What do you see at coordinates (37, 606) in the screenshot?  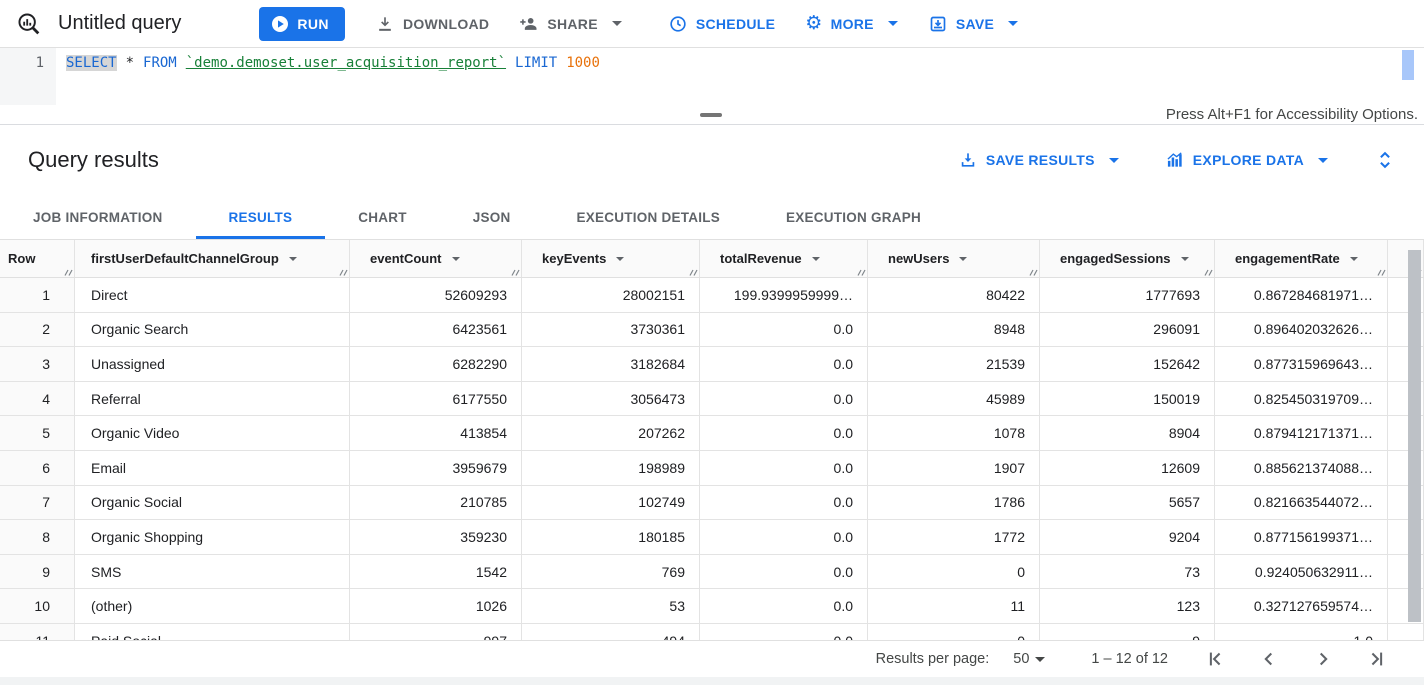 I see `row-number-cell: 10` at bounding box center [37, 606].